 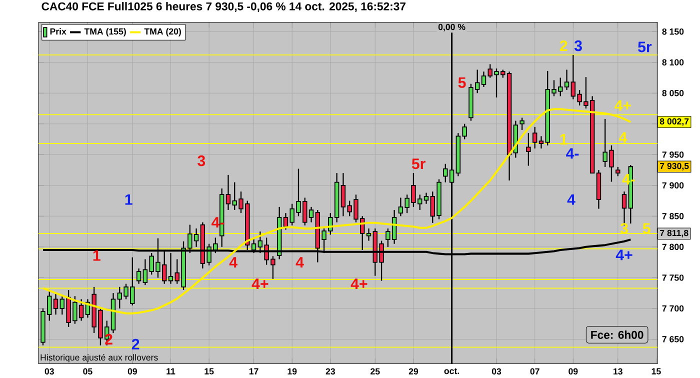 I want to click on x-tick-label: 07, so click(x=535, y=371).